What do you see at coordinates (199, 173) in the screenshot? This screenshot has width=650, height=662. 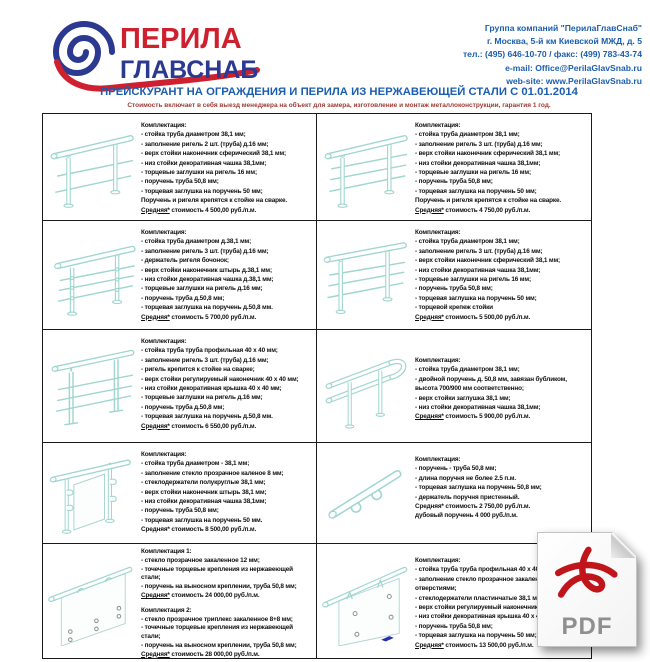 I see `spec-line: - торцевые заглушки на ригель 16 мм;` at bounding box center [199, 173].